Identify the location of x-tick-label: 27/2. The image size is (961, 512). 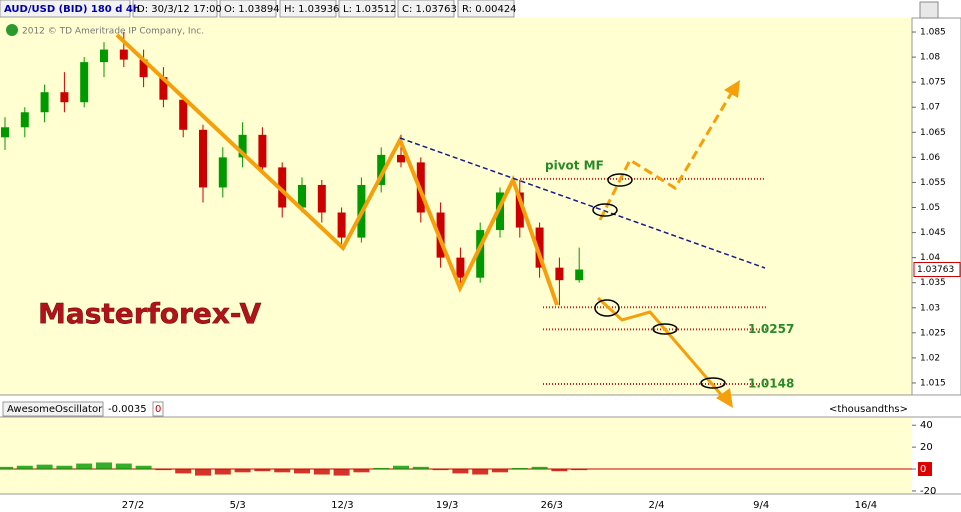
(133, 505).